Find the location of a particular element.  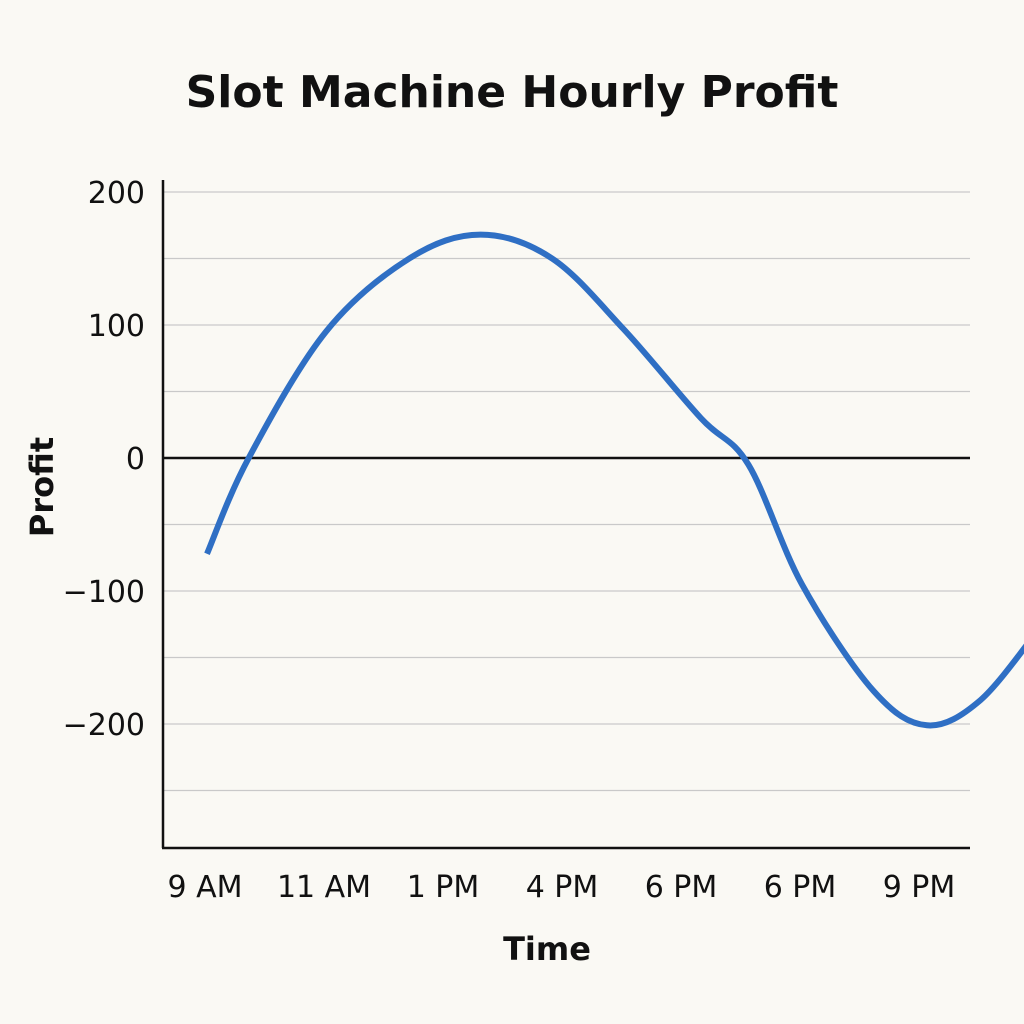

x-tick-labels: 9 AM 11 AM 1 PM 4 PM 6 PM 6 PM 9 PM is located at coordinates (561, 887).